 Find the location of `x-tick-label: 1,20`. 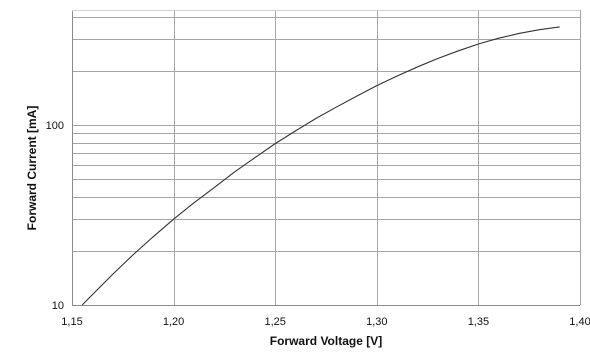

x-tick-label: 1,20 is located at coordinates (173, 322).